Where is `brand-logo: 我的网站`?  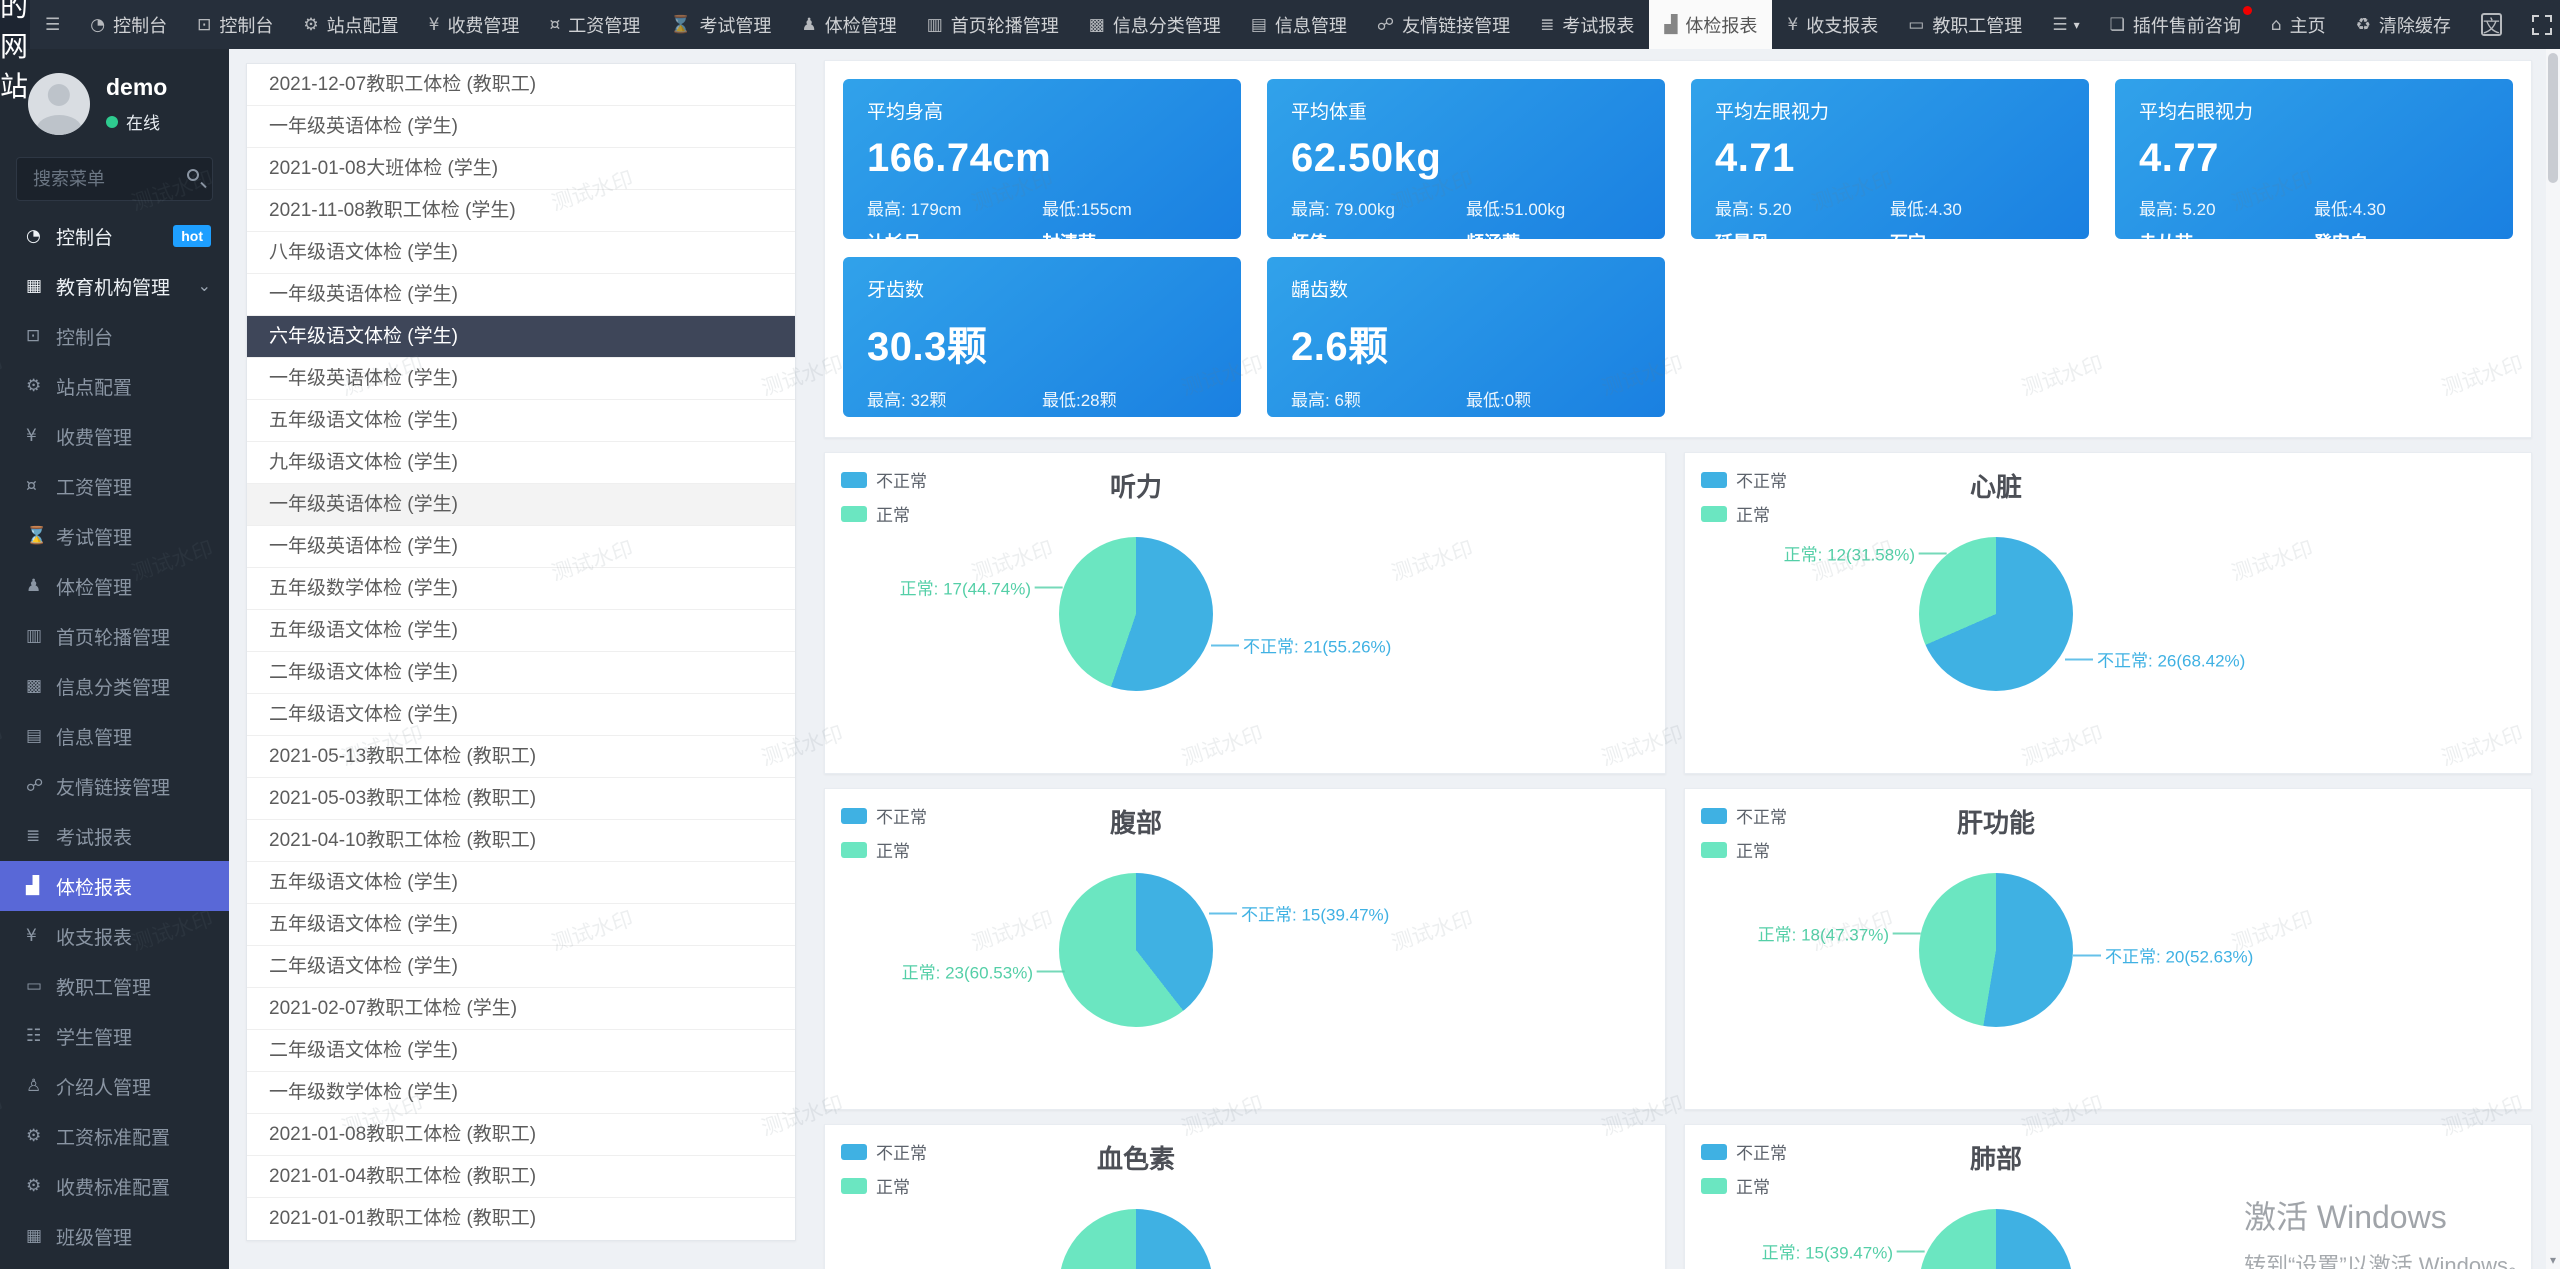 brand-logo: 我的网站 is located at coordinates (15, 51).